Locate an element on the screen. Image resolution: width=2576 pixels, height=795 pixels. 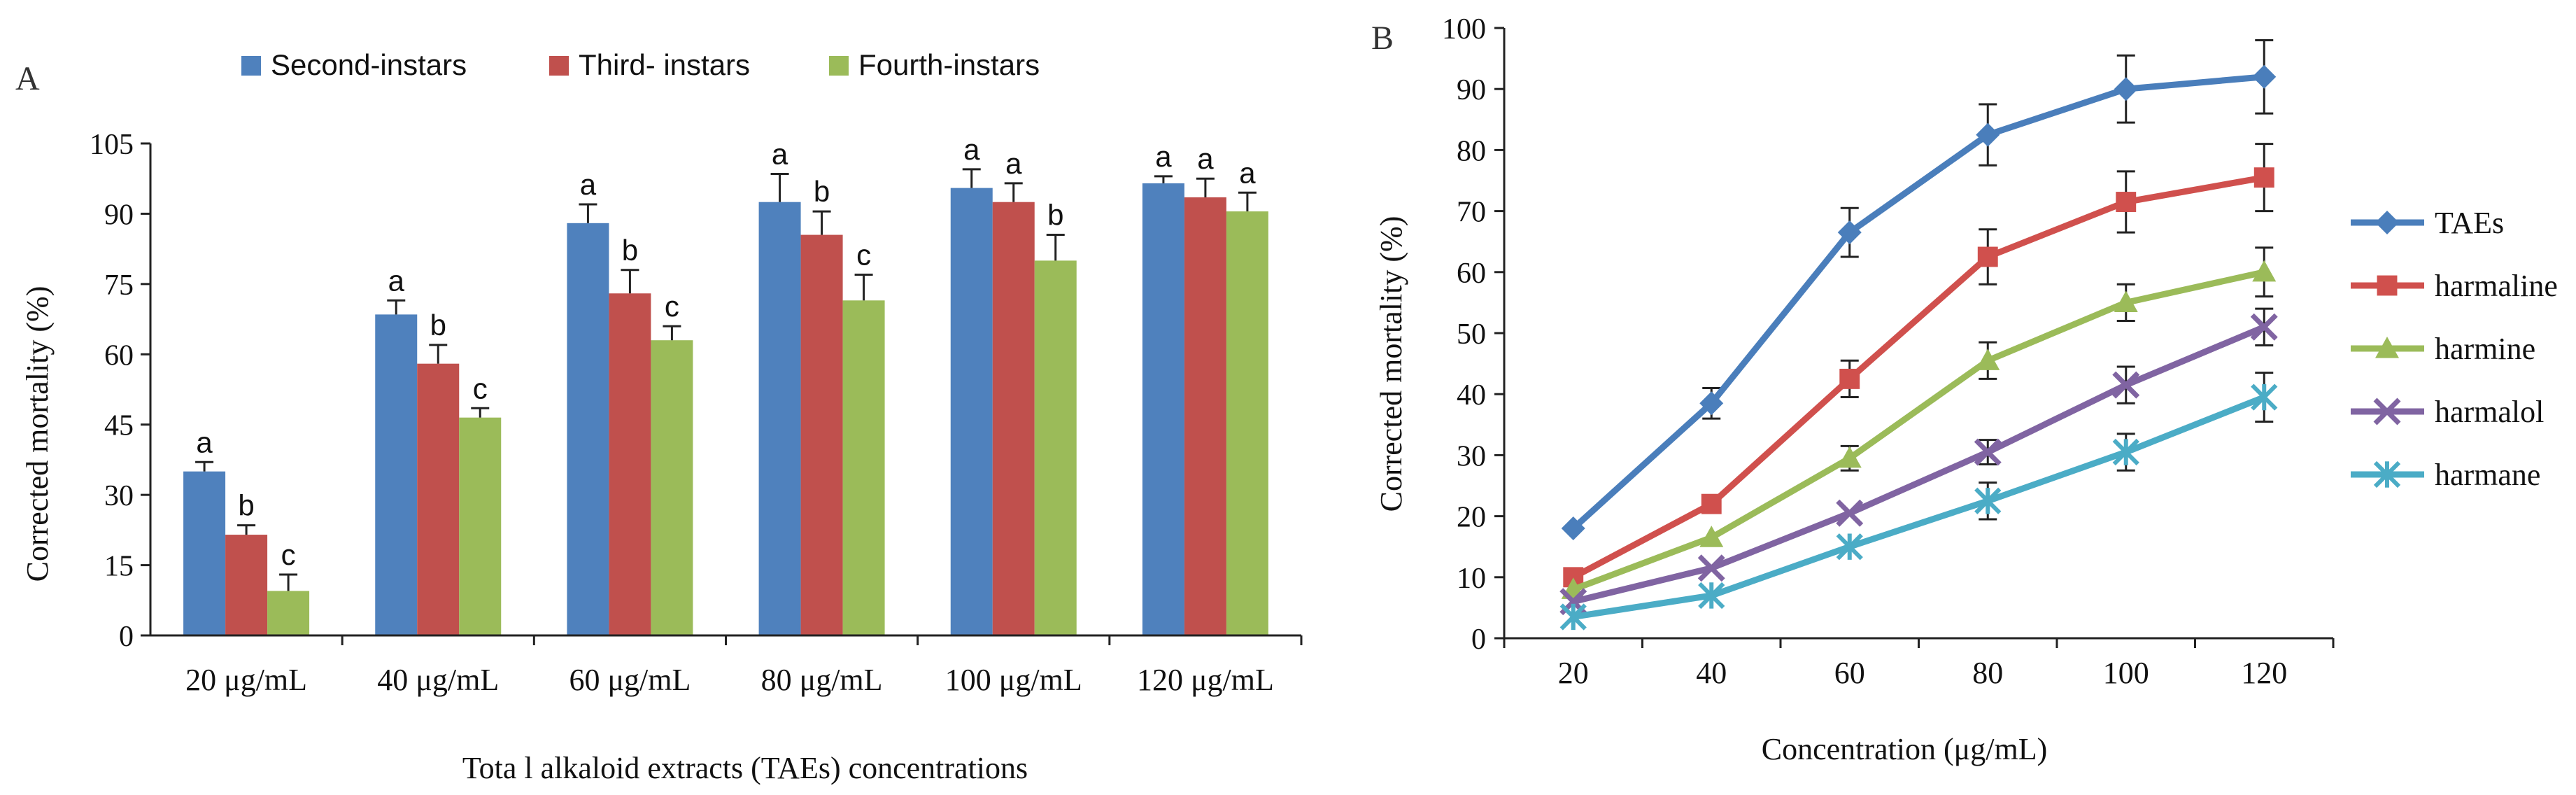
legend-label: harmaline is located at coordinates (2496, 286).